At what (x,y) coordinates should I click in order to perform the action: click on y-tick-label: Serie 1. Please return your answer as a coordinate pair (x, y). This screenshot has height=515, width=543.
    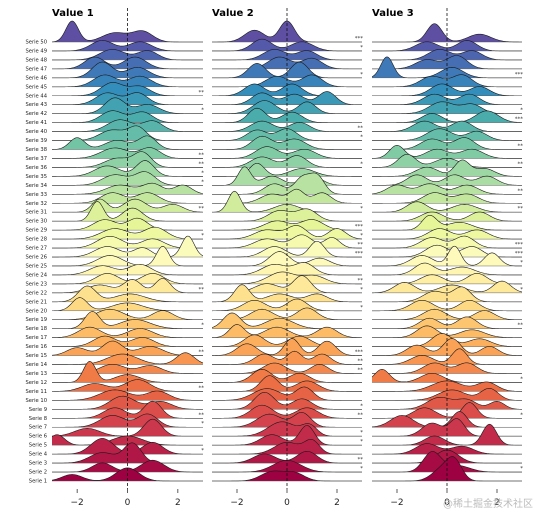
    Looking at the image, I should click on (38, 482).